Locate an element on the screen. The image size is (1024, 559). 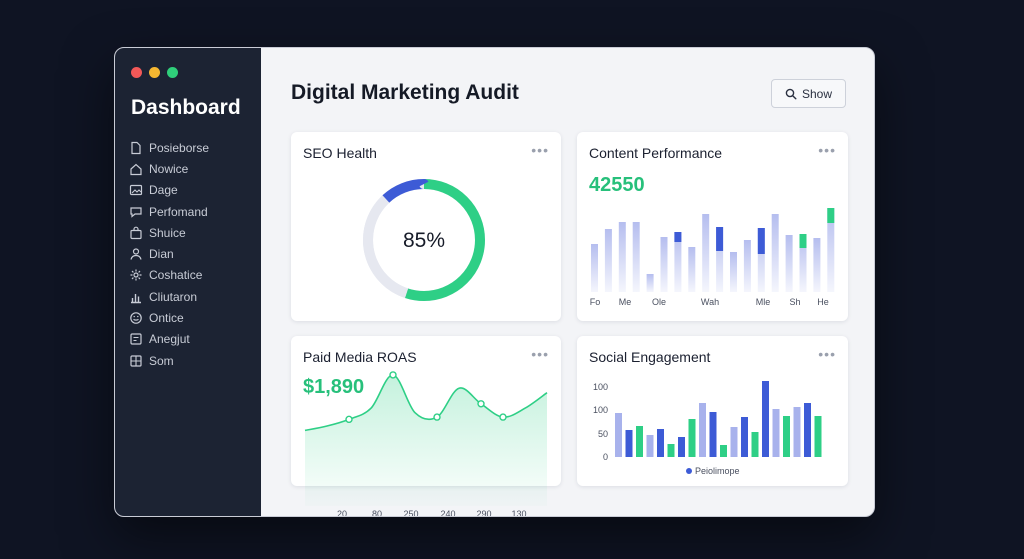
y-tick-label: 0 is located at coordinates (605, 457).